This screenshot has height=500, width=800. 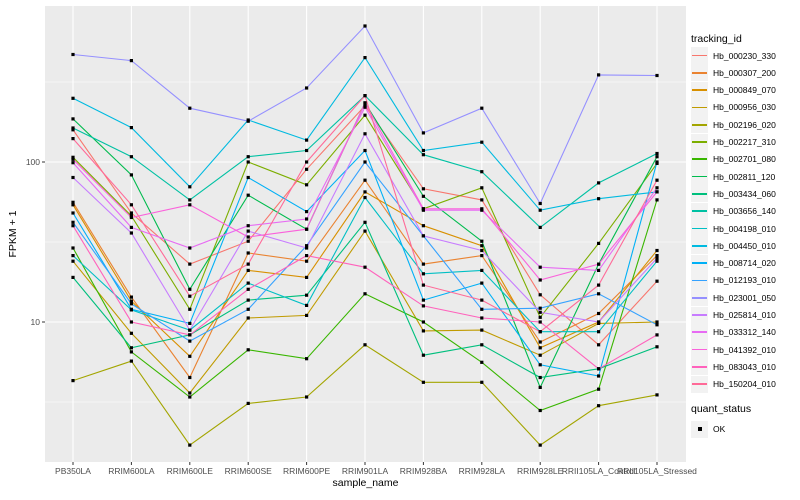 What do you see at coordinates (131, 471) in the screenshot?
I see `x-tick-label: RRIM600LA` at bounding box center [131, 471].